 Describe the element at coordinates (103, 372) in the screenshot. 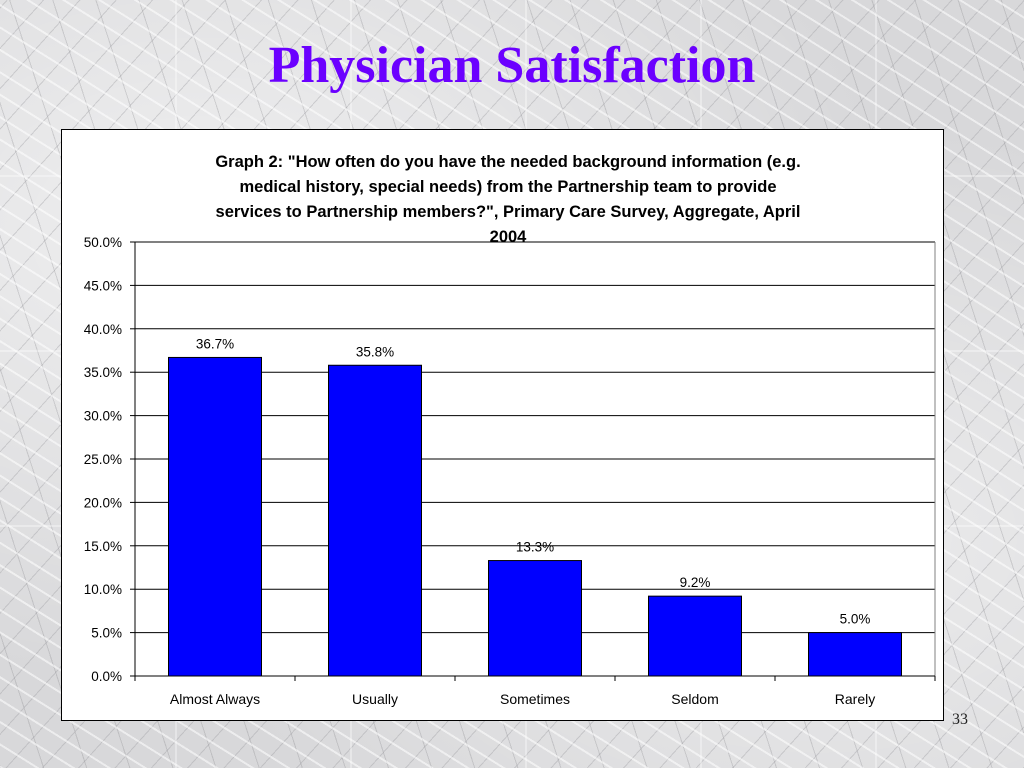

I see `y-tick-label: 35.0%` at that location.